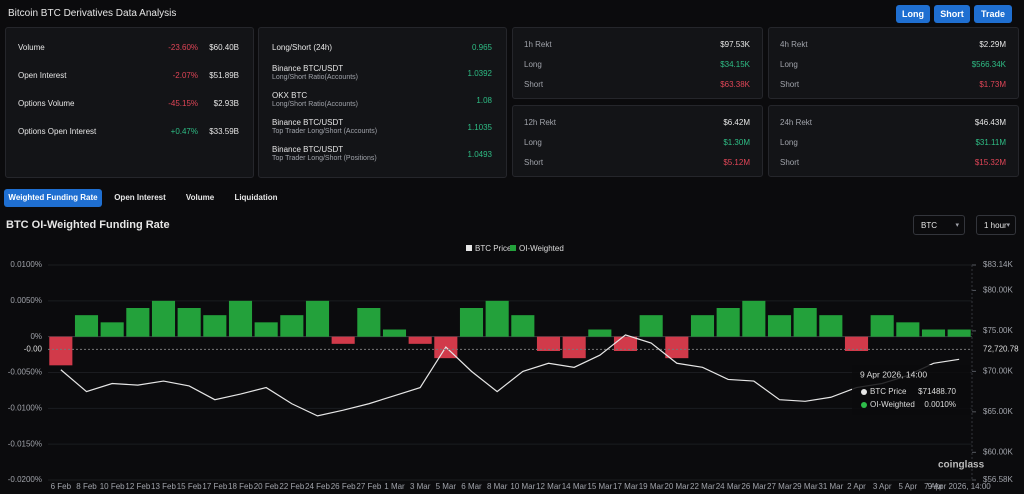 The image size is (1024, 494). What do you see at coordinates (33, 348) in the screenshot?
I see `crosshair-y-label: -0.00` at bounding box center [33, 348].